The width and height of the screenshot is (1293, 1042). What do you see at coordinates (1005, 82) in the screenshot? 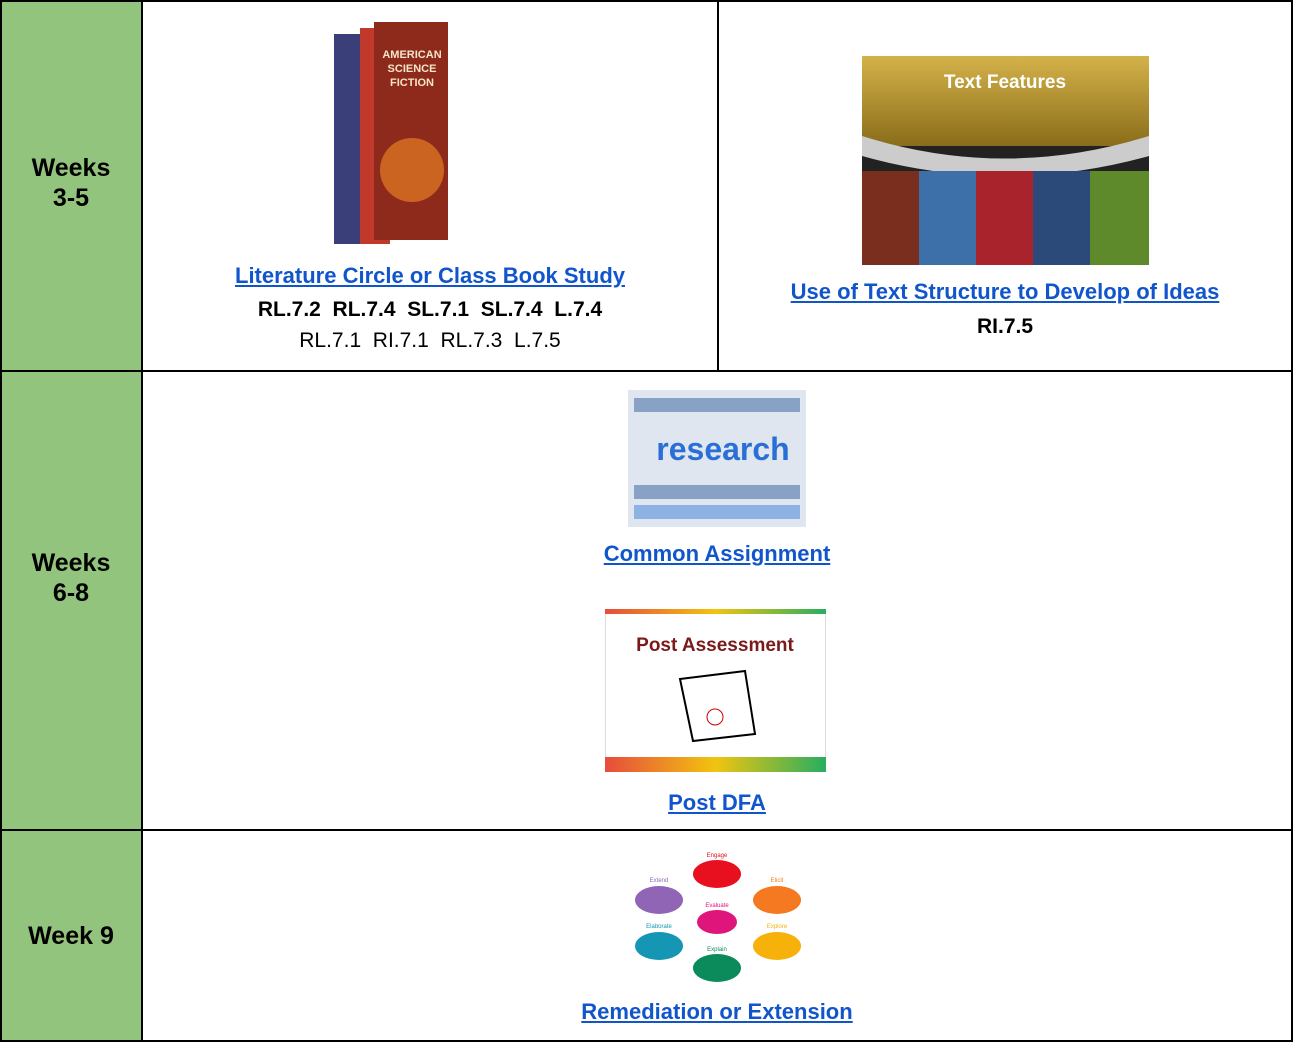
I see `svg-text: Text Features` at bounding box center [1005, 82].